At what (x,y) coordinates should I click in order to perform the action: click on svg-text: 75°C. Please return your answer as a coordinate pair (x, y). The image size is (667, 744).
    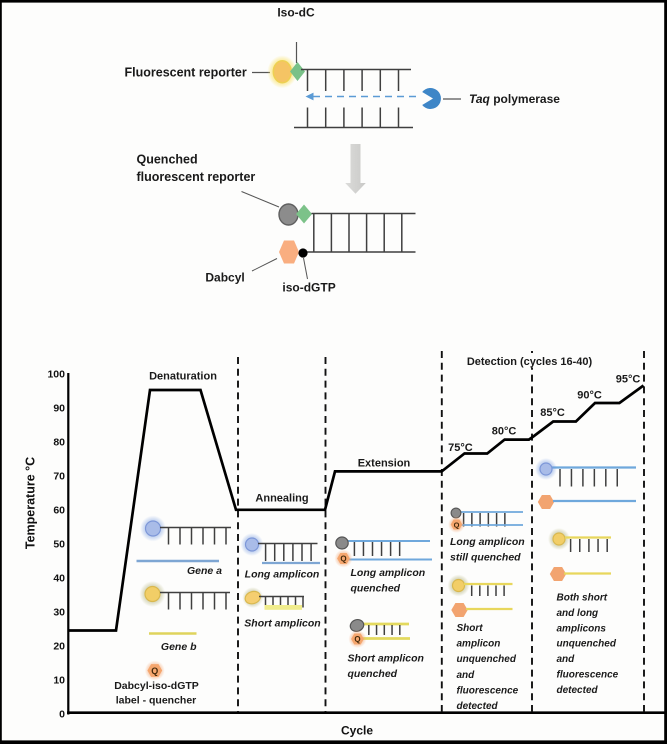
    Looking at the image, I should click on (460, 448).